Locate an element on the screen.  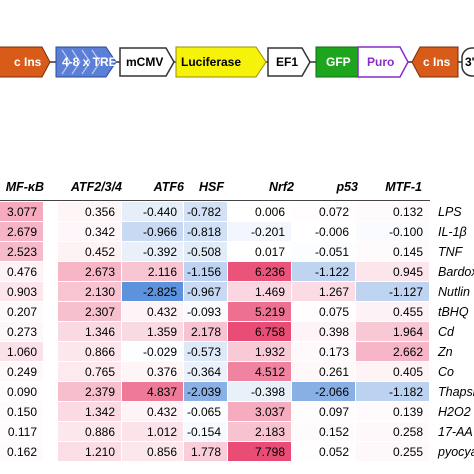
ef1-element: EF1 is located at coordinates (289, 62).